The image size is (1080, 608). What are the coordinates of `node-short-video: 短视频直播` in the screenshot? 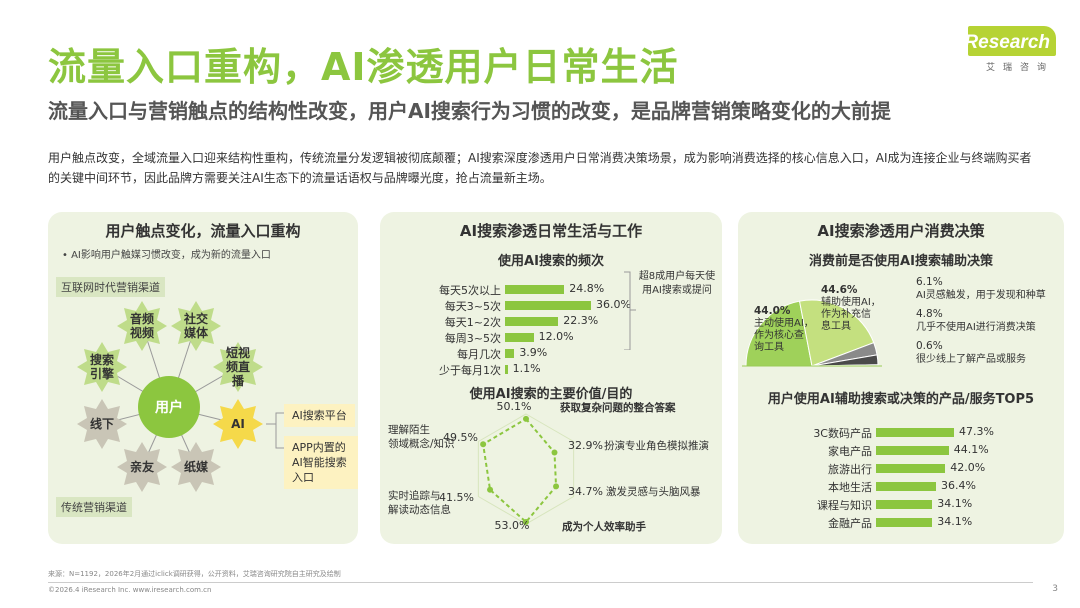 It's located at (238, 367).